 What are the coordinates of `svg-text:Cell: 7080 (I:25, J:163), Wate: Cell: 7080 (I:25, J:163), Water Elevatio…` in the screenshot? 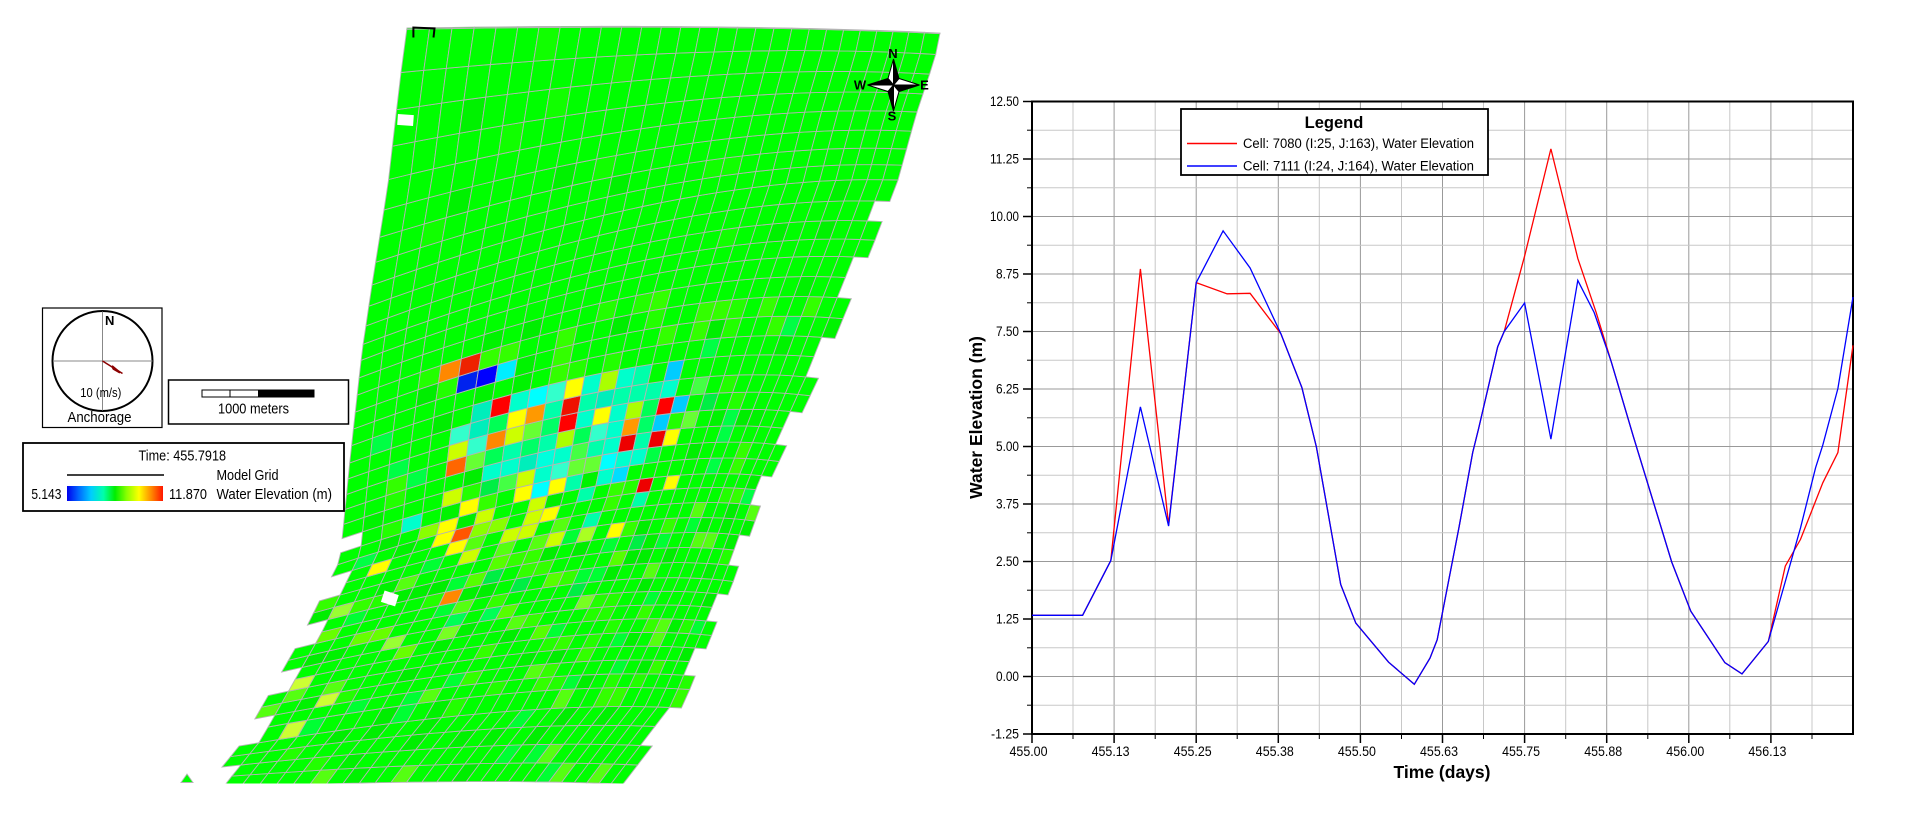 It's located at (1358, 143).